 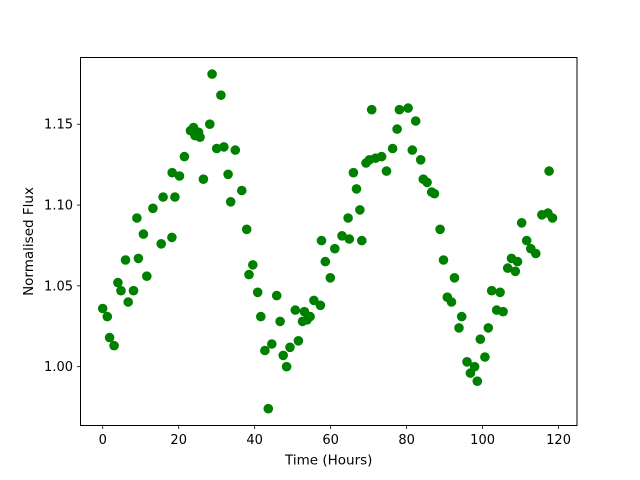 What do you see at coordinates (482, 440) in the screenshot?
I see `x-tick-label: 100` at bounding box center [482, 440].